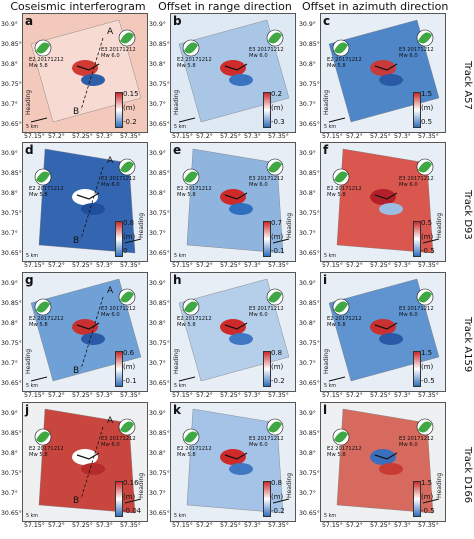  Describe the element at coordinates (132, 511) in the screenshot. I see `colorbar-min-label: -0.04` at that location.